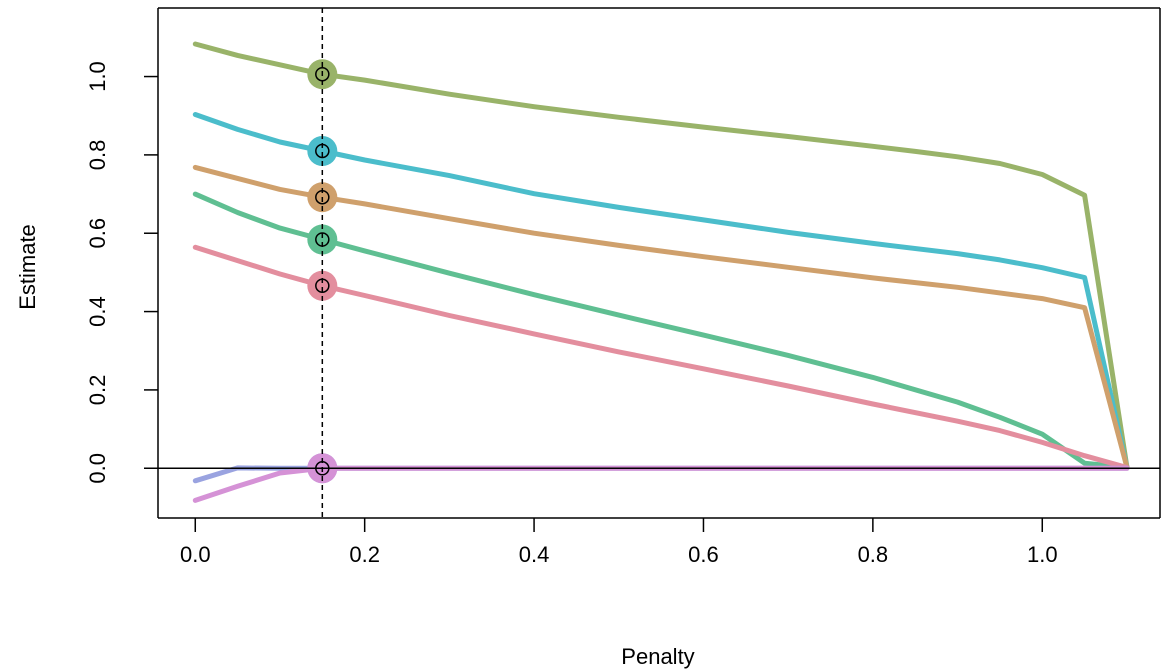 This screenshot has width=1161, height=671. I want to click on y-tick-label-5: 1.0, so click(97, 76).